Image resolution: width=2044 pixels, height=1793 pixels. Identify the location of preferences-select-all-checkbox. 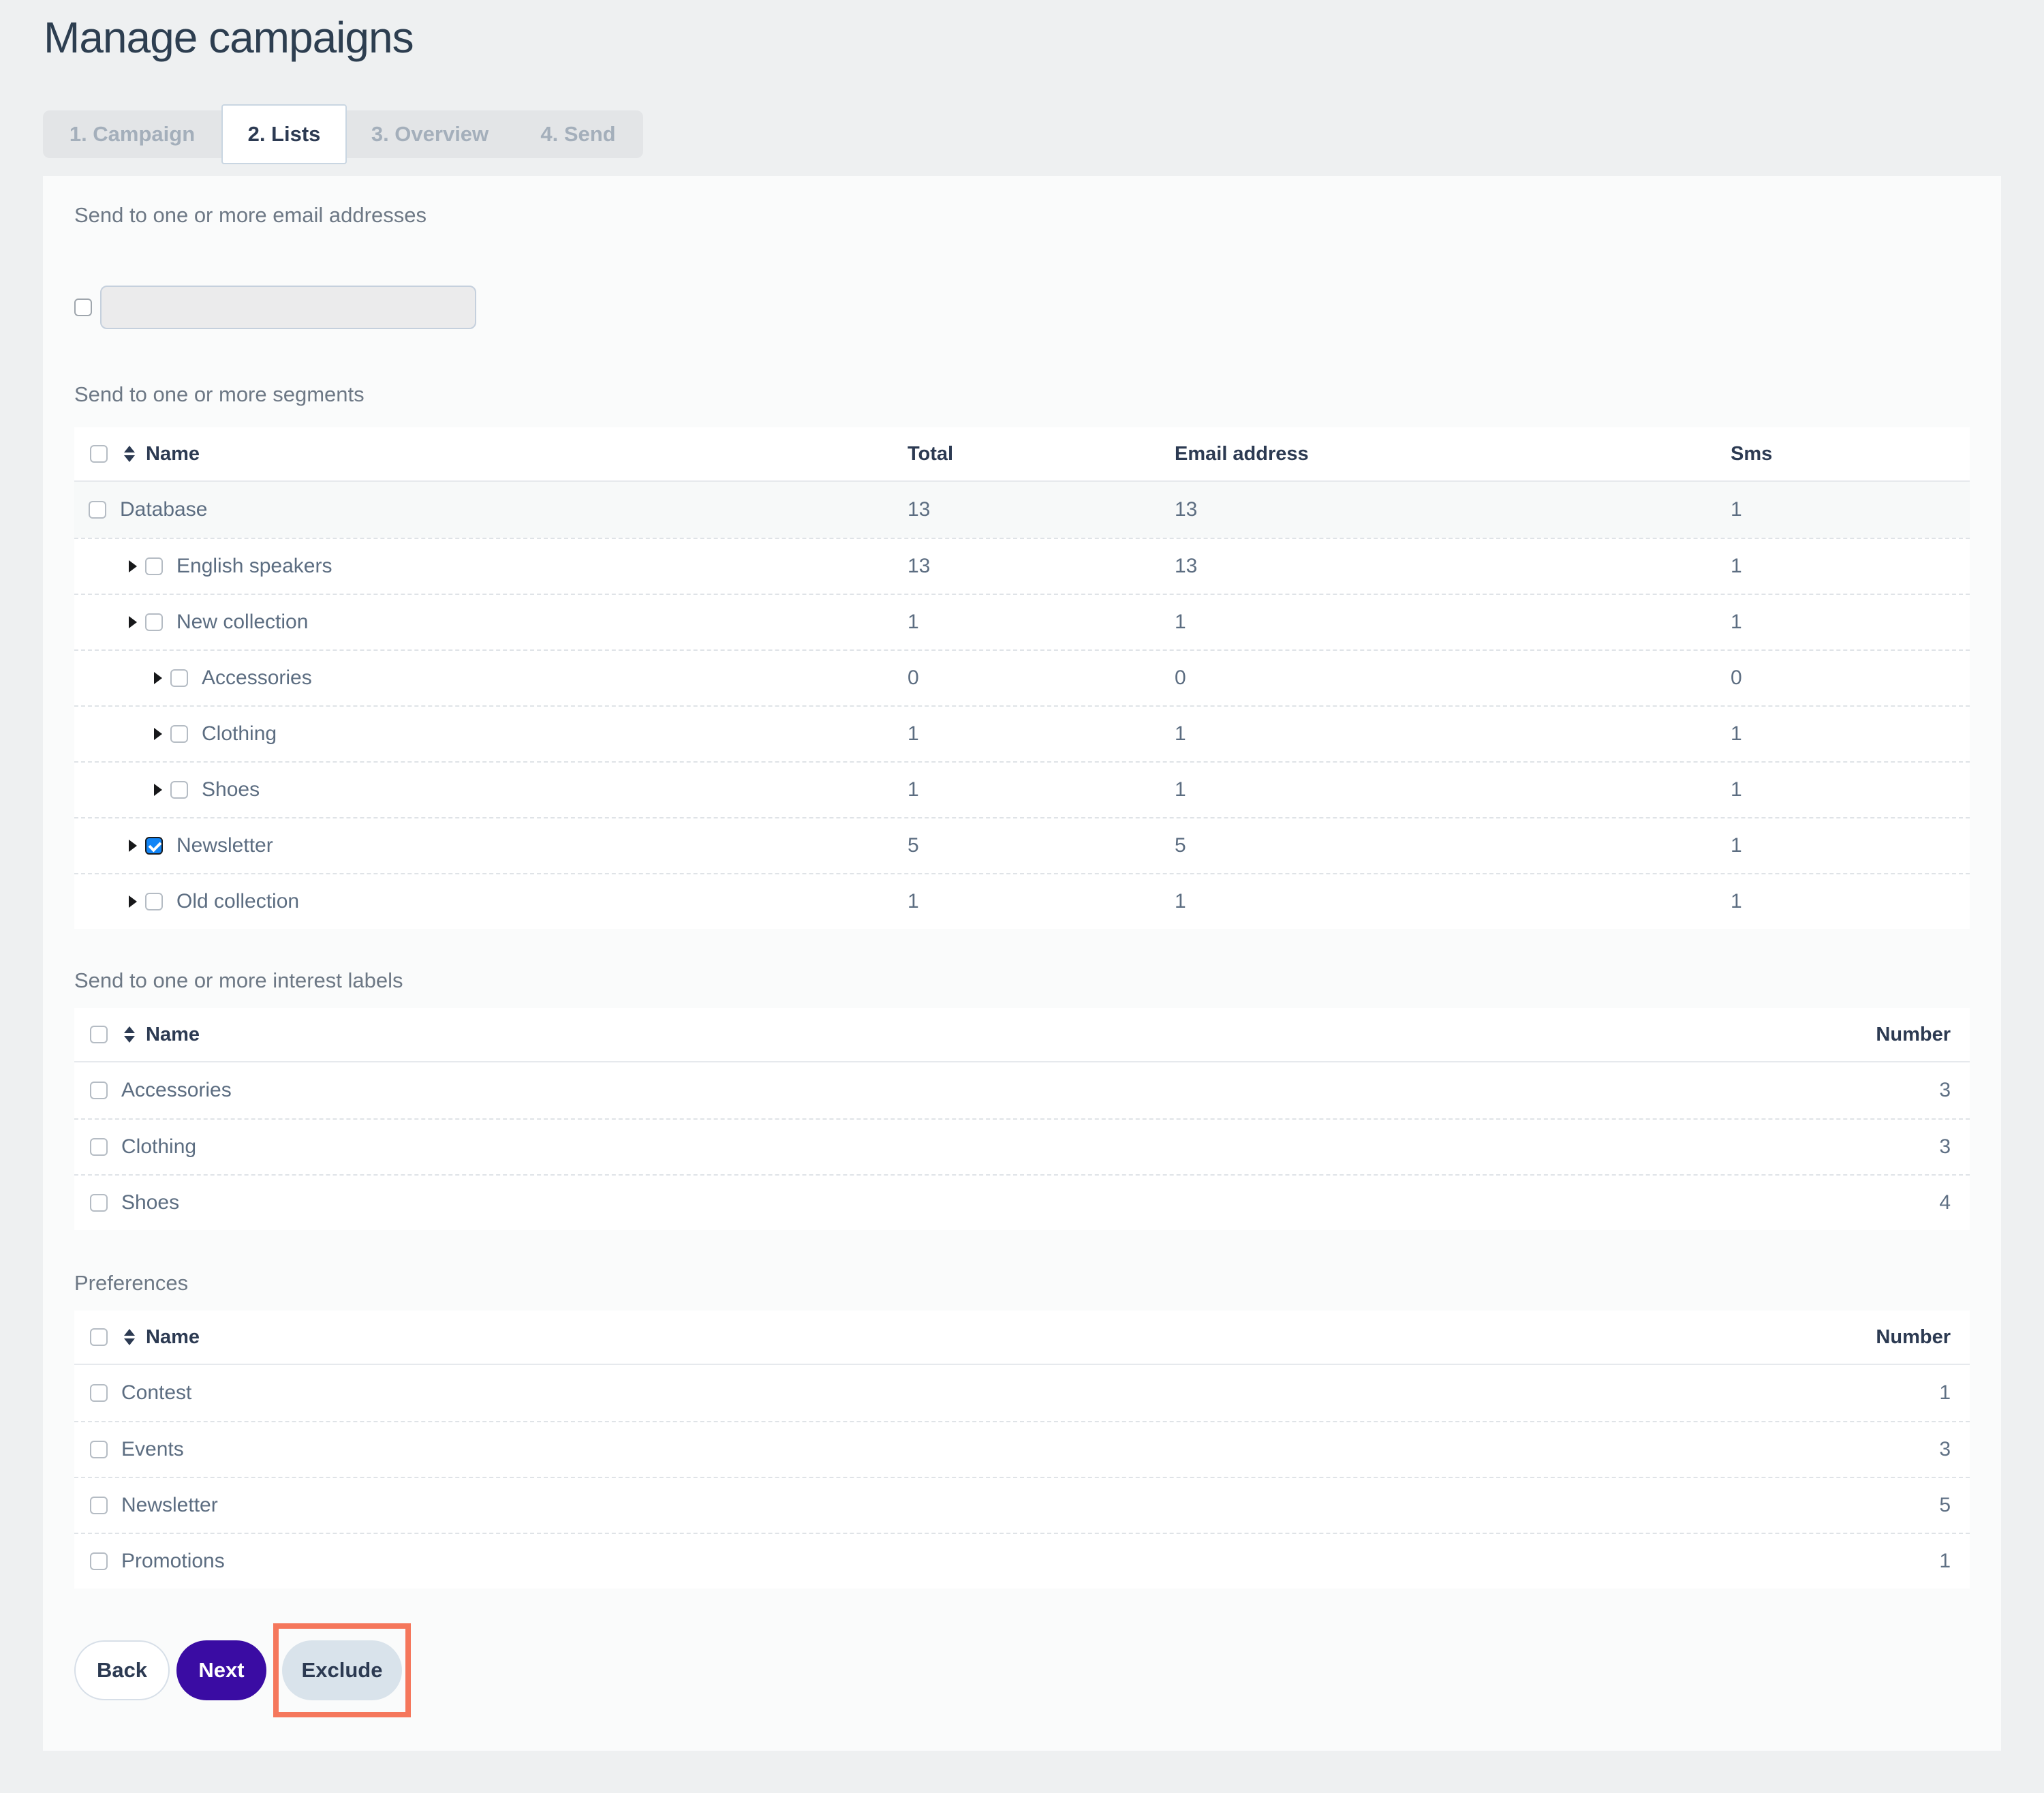
(99, 1337).